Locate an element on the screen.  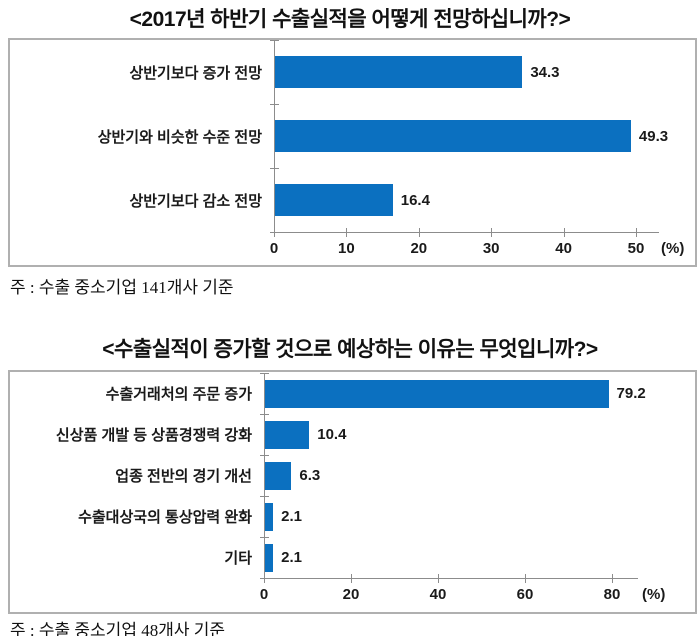
bar-row: 수출거래처의 주문 증가 79.2 is located at coordinates (352, 393).